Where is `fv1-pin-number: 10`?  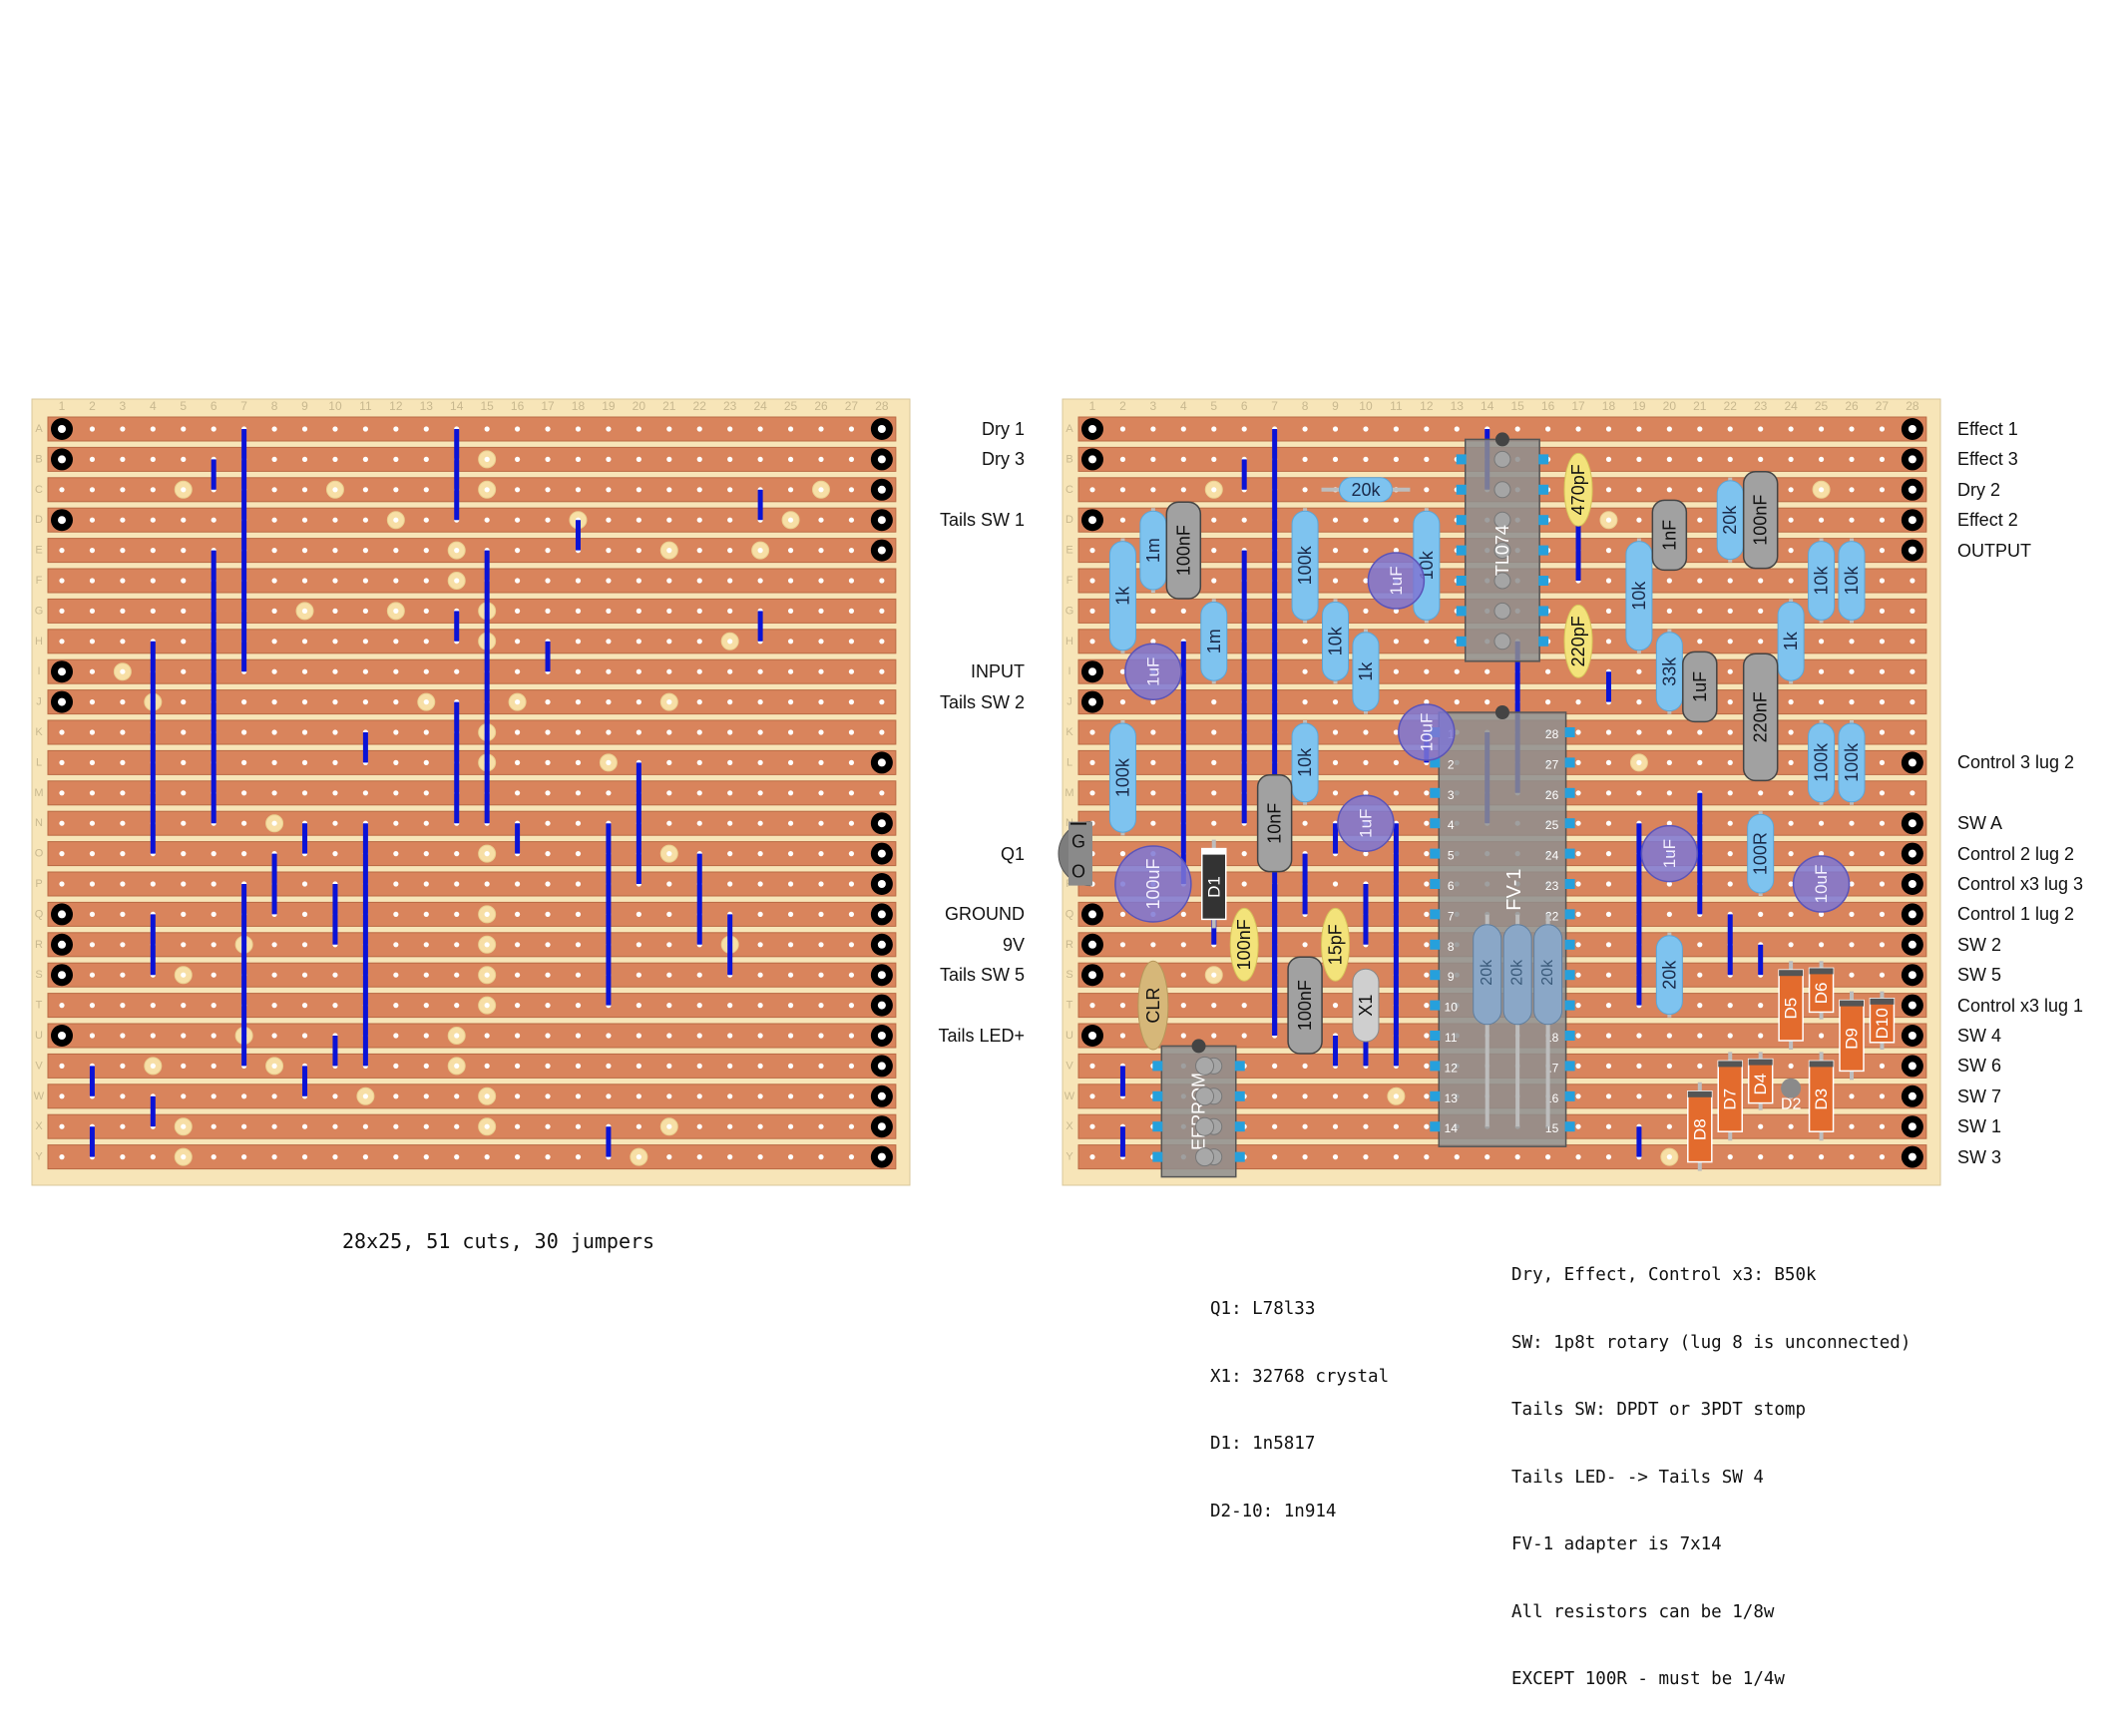 fv1-pin-number: 10 is located at coordinates (1452, 1008).